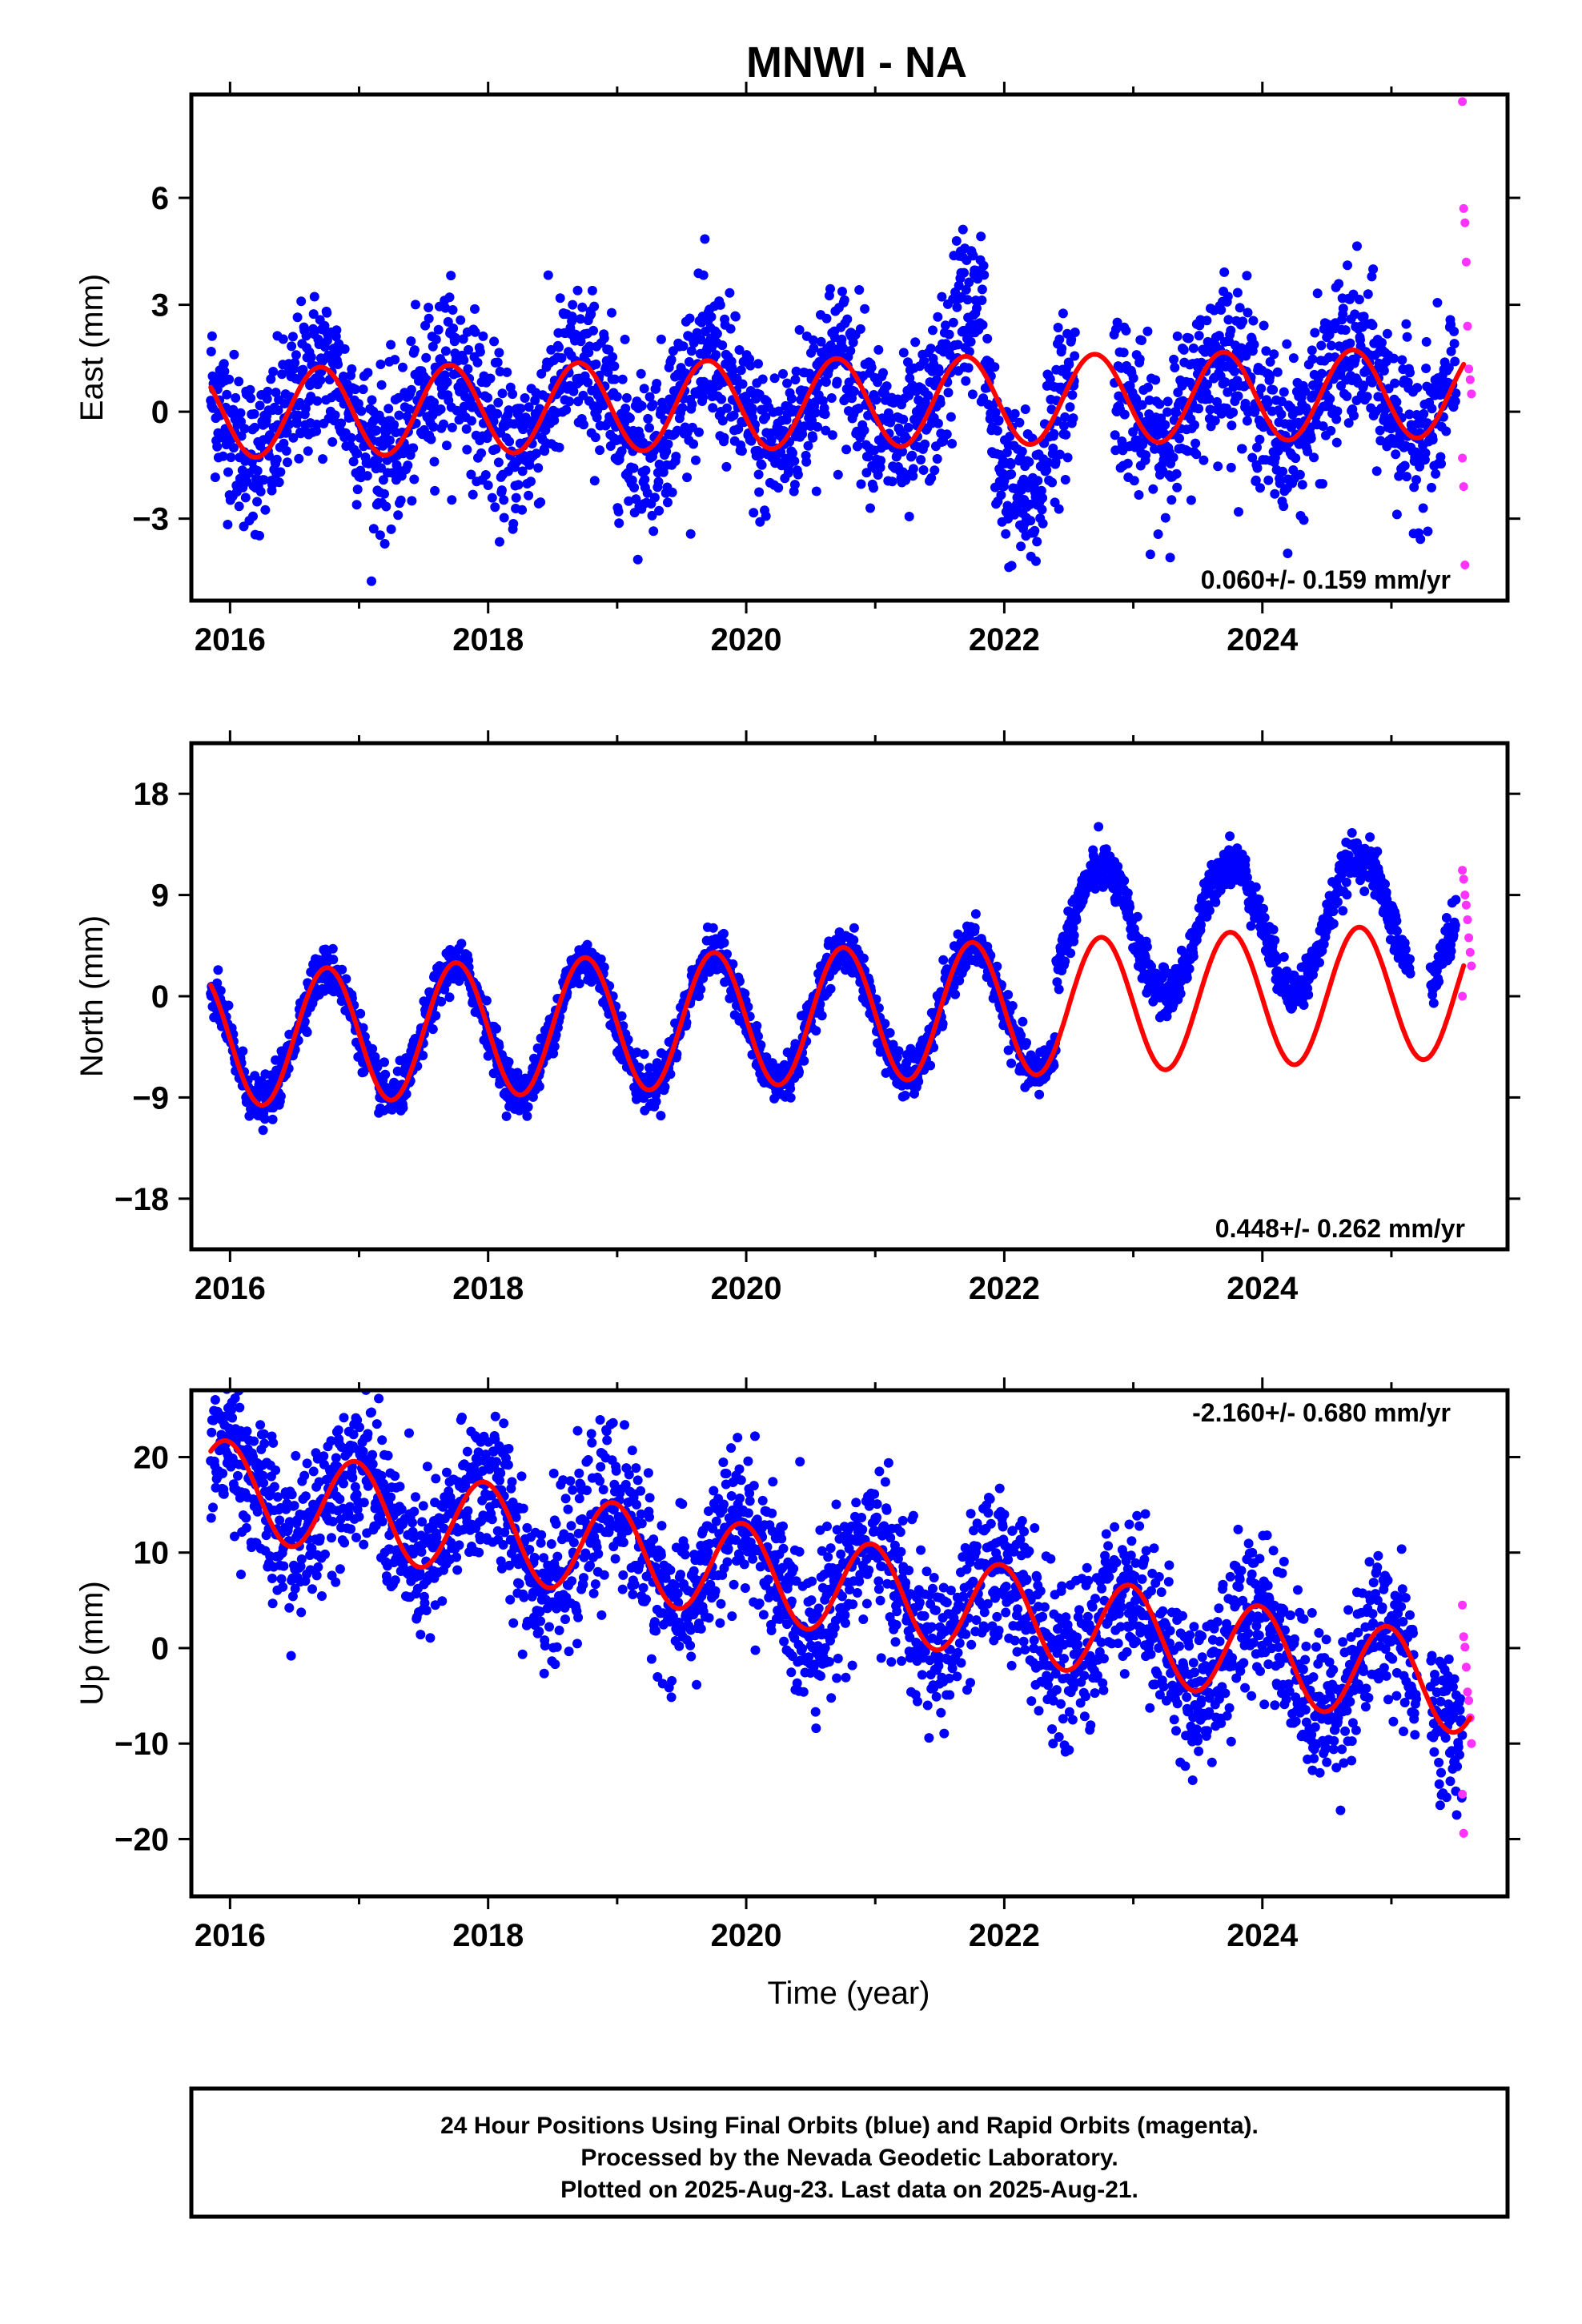 The width and height of the screenshot is (1582, 2324). I want to click on east-y-tick-label: 6, so click(160, 198).